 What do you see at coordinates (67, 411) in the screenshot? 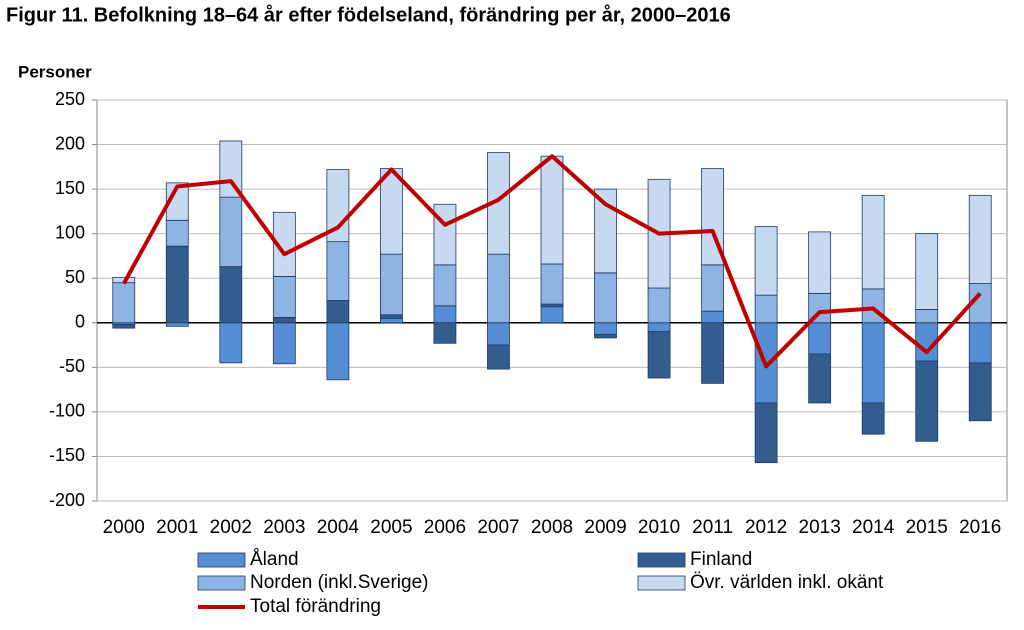
I see `y-tick-label: -100` at bounding box center [67, 411].